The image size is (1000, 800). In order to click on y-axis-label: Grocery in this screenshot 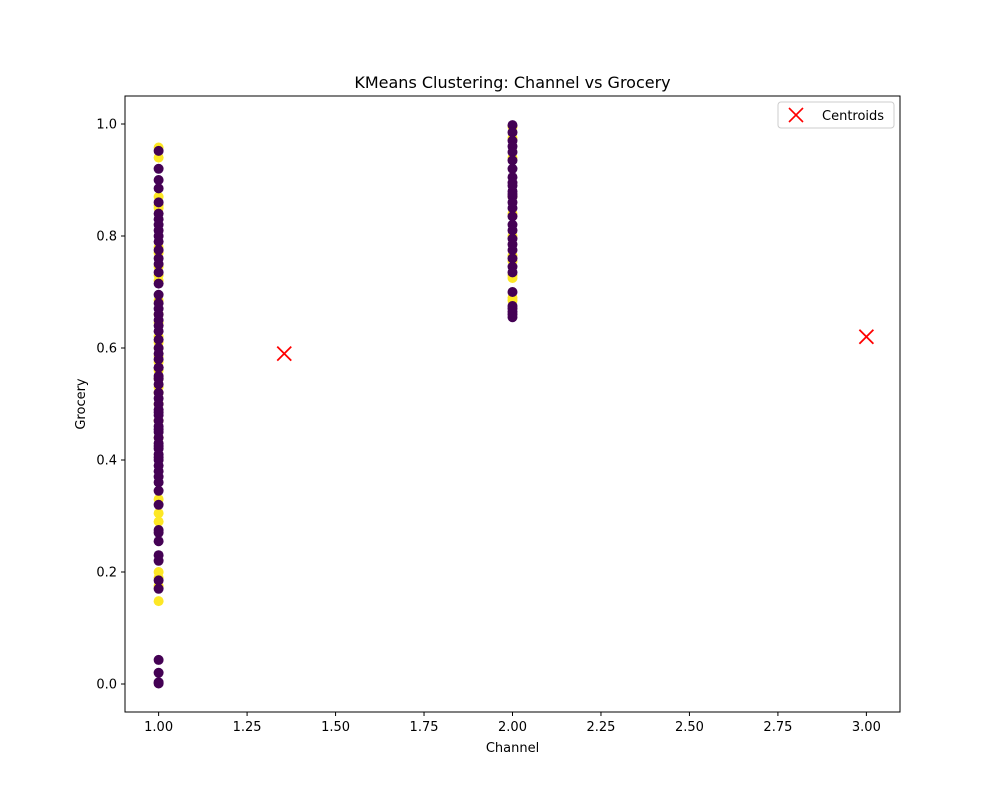, I will do `click(81, 404)`.